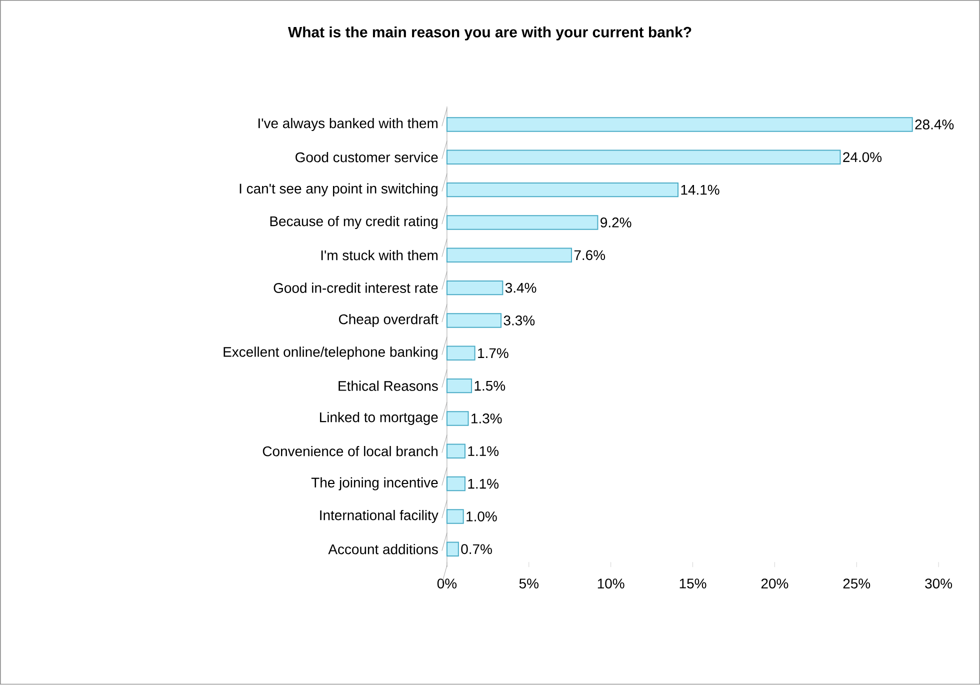 The width and height of the screenshot is (980, 685). I want to click on x-tick-label: 20%, so click(774, 583).